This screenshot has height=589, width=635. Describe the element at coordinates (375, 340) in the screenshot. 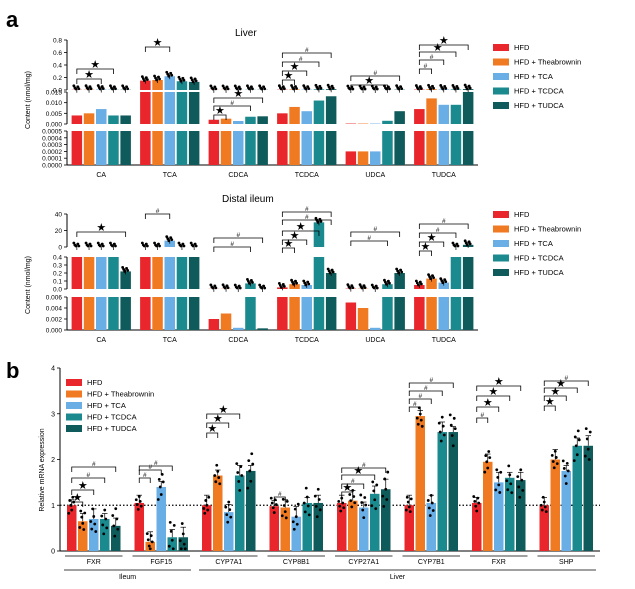

I see `category-label: UDCA` at that location.